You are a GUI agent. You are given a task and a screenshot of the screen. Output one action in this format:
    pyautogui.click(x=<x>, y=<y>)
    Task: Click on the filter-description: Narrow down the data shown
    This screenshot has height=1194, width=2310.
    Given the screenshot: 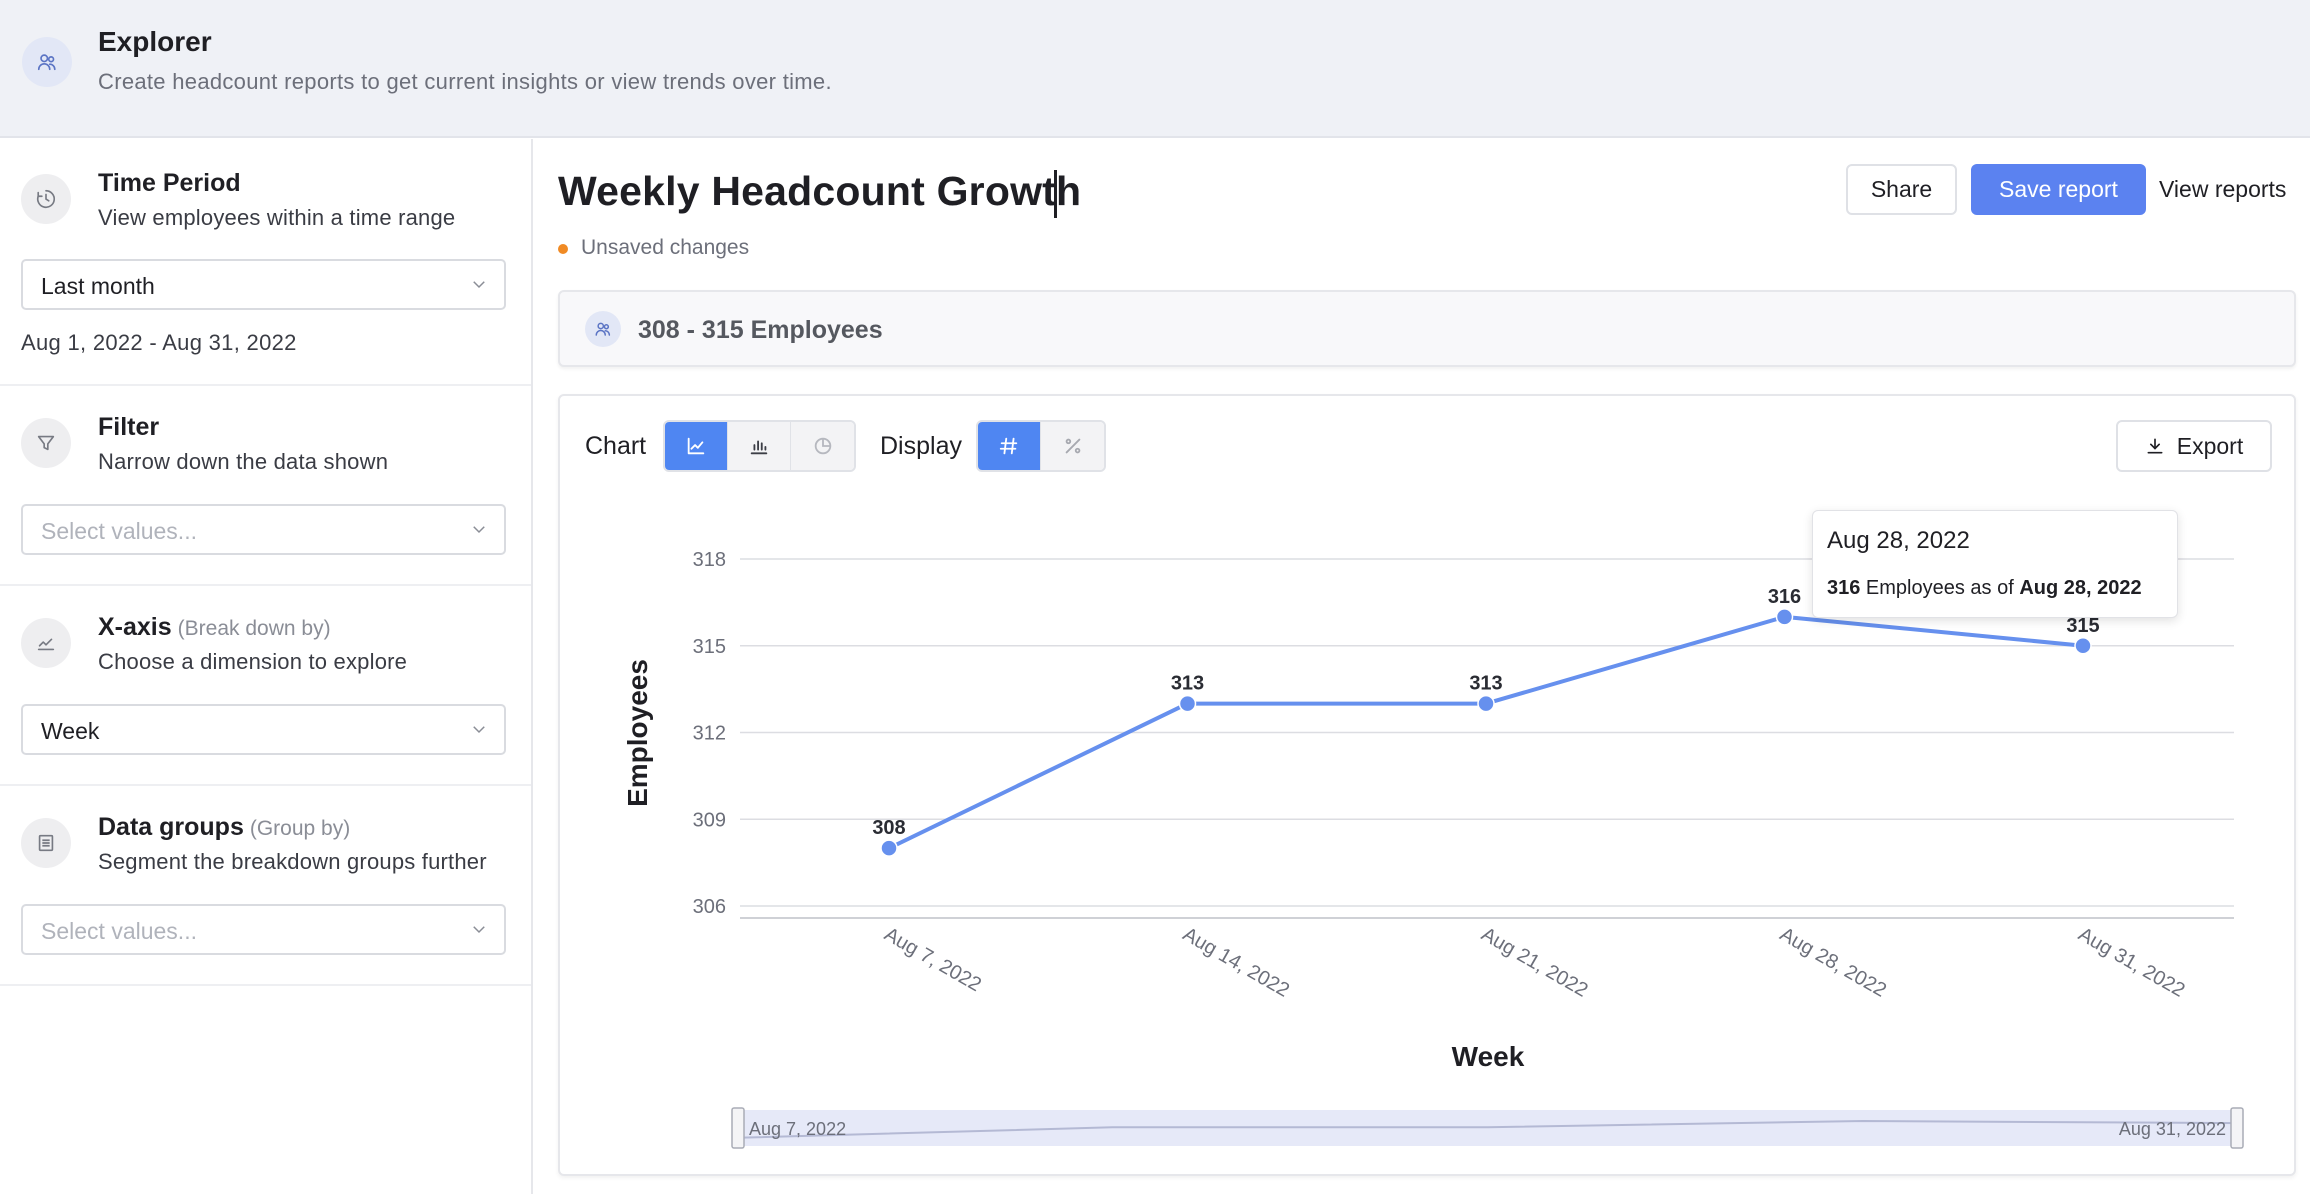 What is the action you would take?
    pyautogui.click(x=243, y=461)
    